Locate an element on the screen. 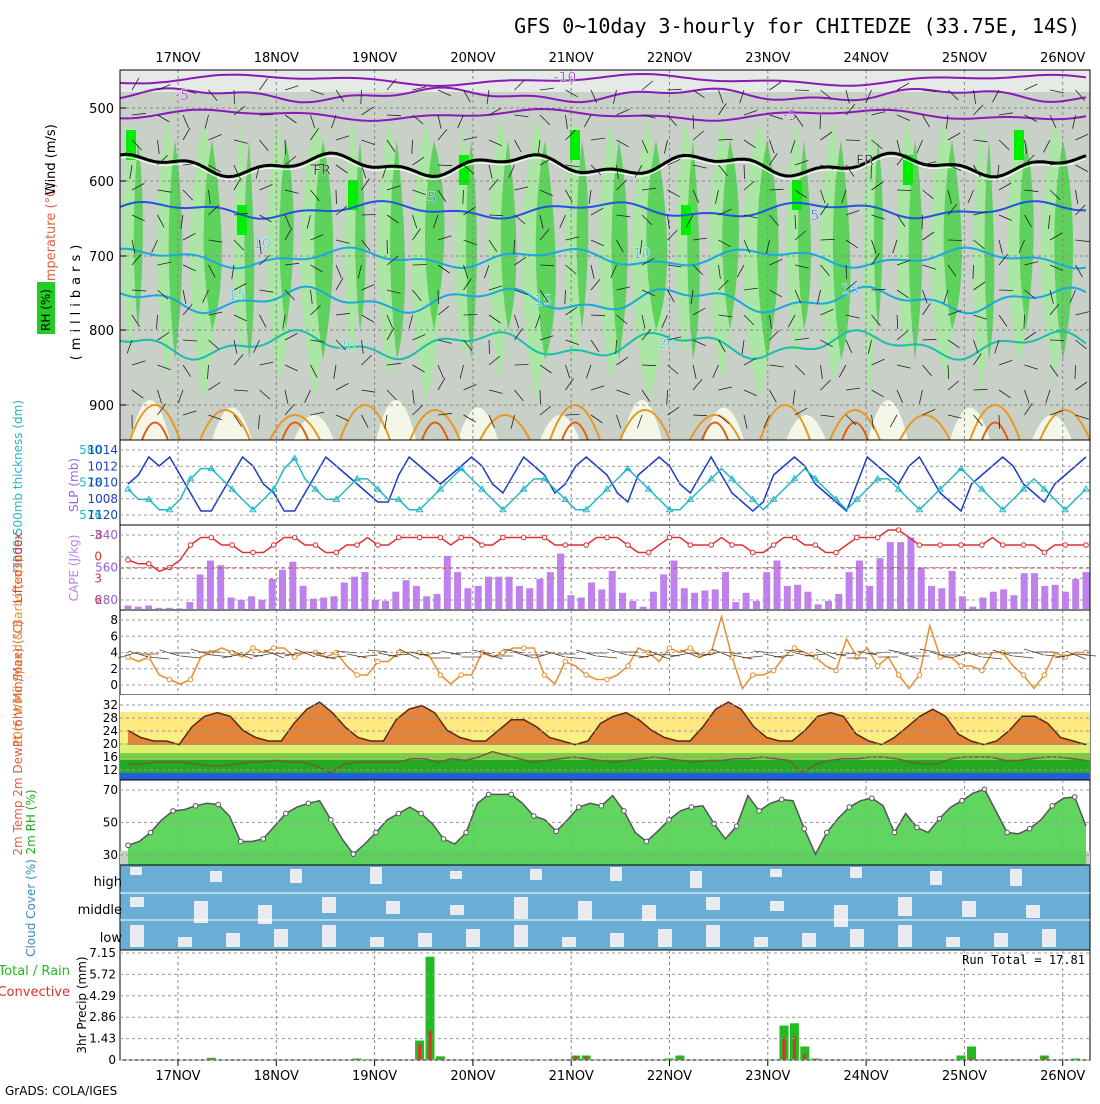 Image resolution: width=1100 pixels, height=1104 pixels. tick-label: 2 is located at coordinates (114, 669).